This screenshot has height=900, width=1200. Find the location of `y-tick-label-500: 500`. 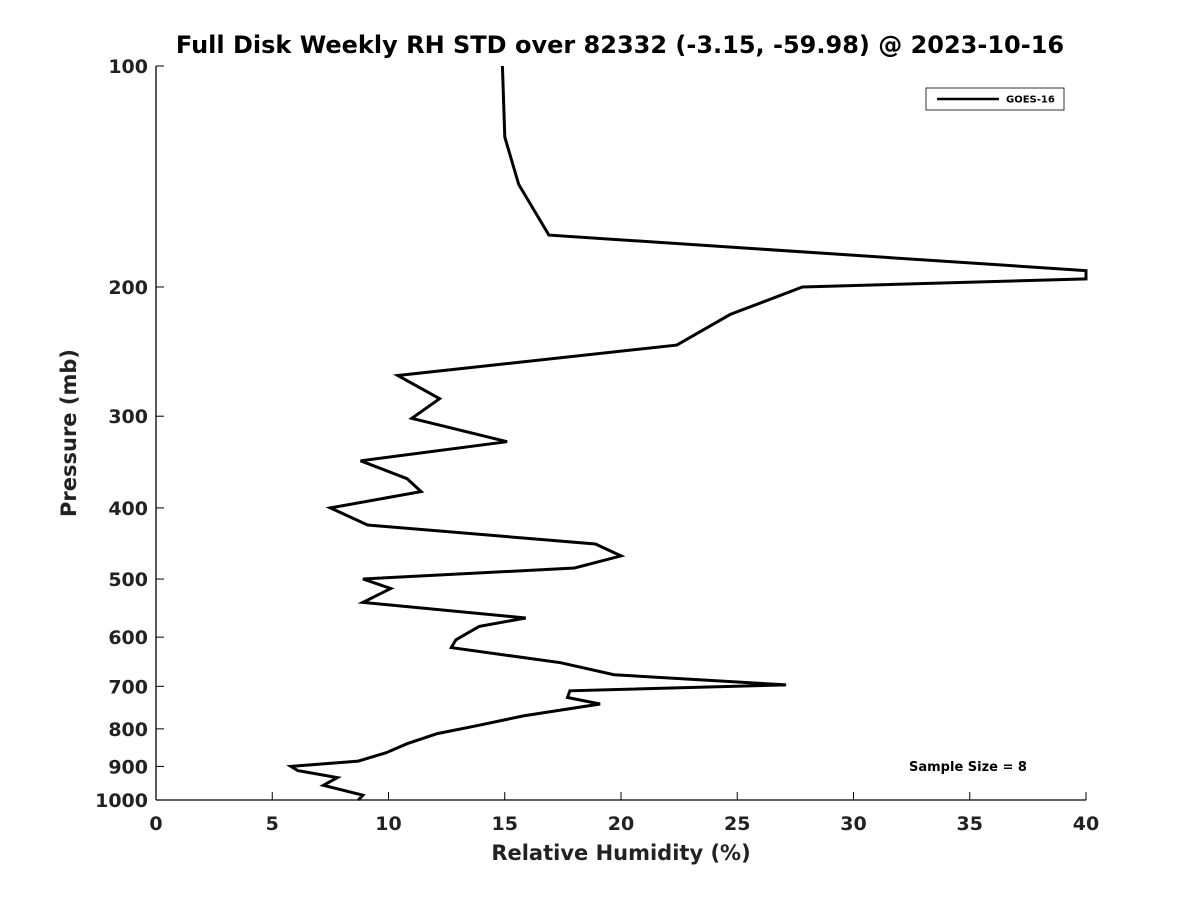

y-tick-label-500: 500 is located at coordinates (128, 580).